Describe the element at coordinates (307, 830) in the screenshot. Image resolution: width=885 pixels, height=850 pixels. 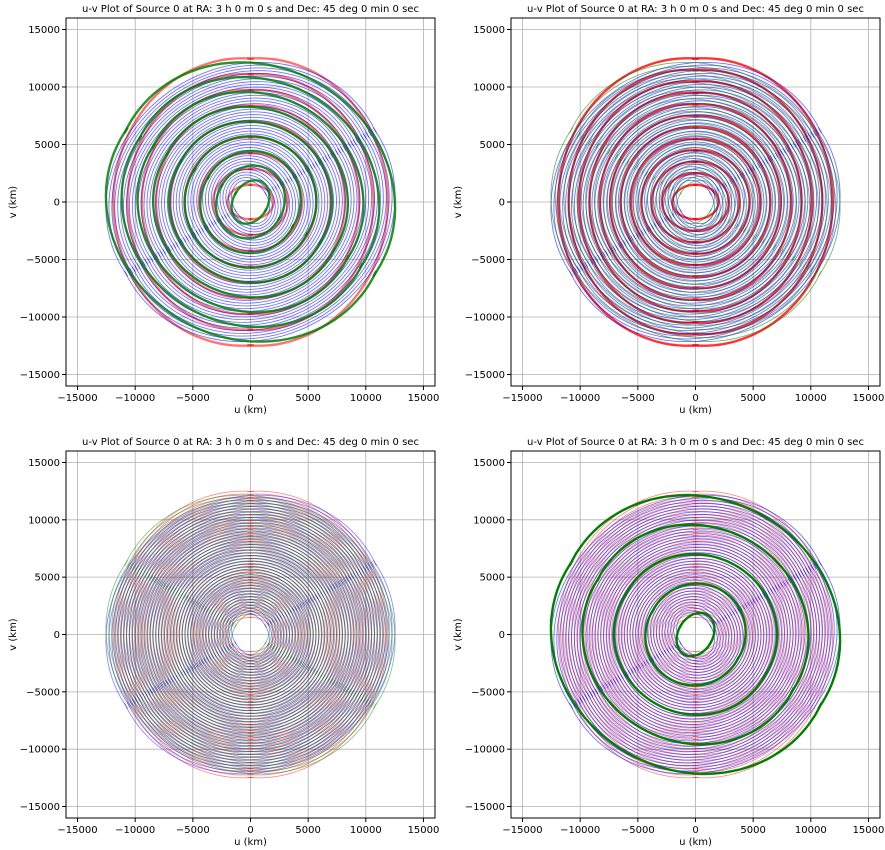
I see `x-tick-label: 5000` at that location.